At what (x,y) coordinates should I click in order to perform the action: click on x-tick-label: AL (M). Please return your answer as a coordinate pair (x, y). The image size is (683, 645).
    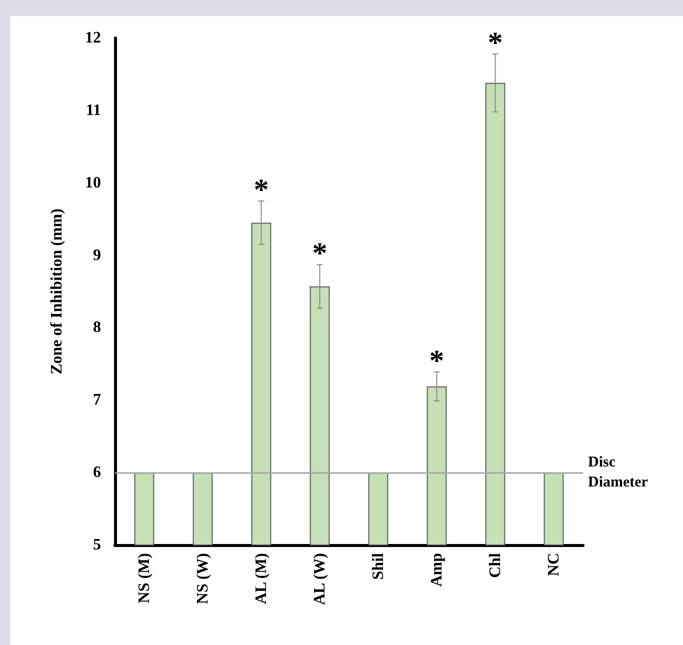
    Looking at the image, I should click on (261, 578).